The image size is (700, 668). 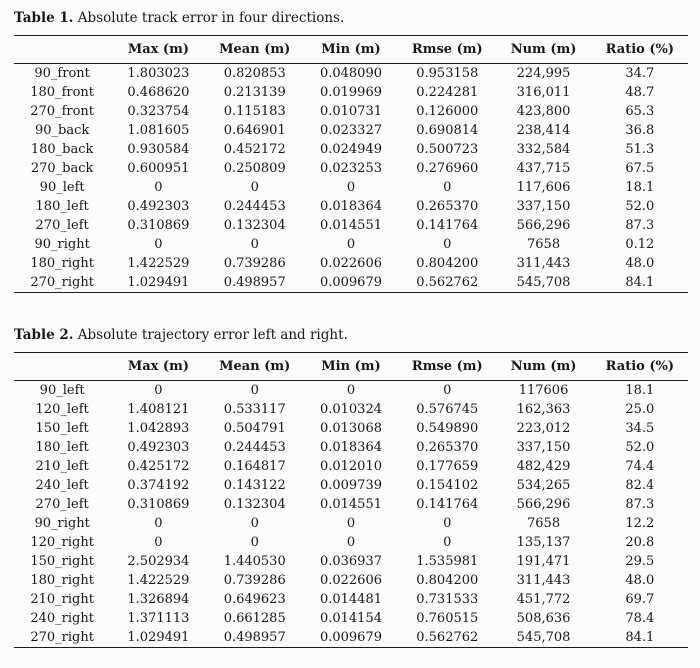 I want to click on column-header: Max (m), so click(x=158, y=49).